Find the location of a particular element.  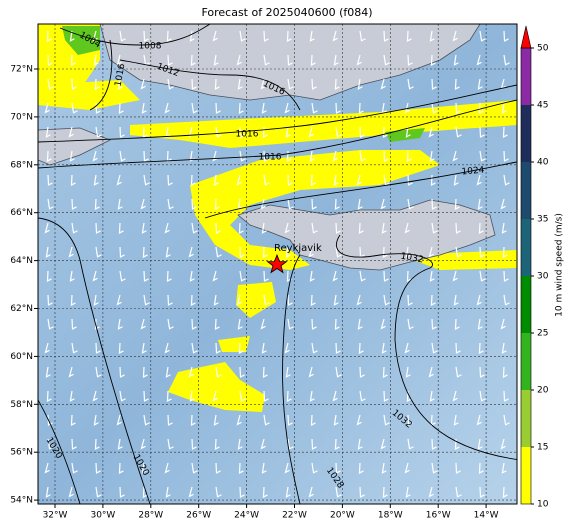

lon-label: 16°W is located at coordinates (438, 516).